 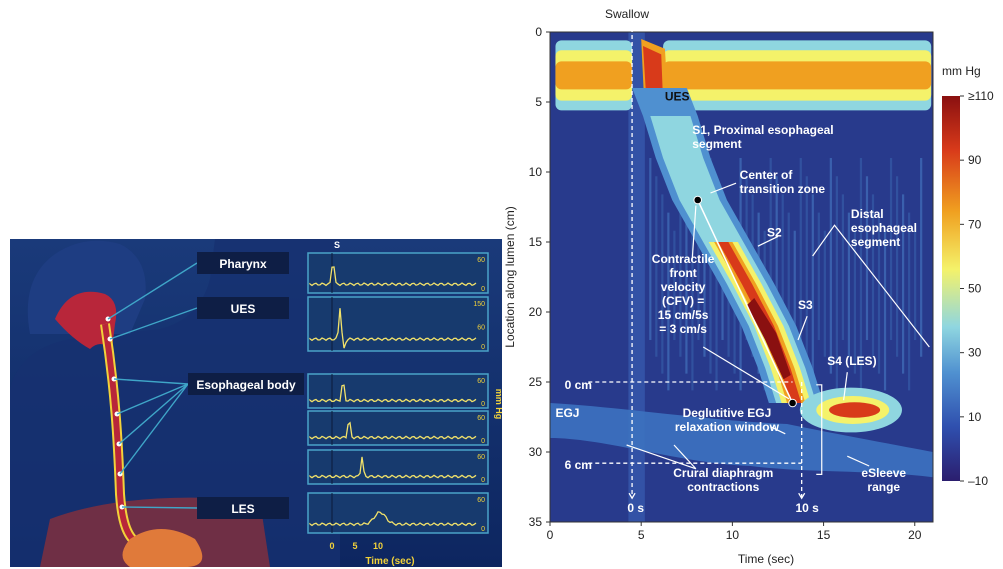 I want to click on annotation-swallow: Swallow, so click(x=627, y=14).